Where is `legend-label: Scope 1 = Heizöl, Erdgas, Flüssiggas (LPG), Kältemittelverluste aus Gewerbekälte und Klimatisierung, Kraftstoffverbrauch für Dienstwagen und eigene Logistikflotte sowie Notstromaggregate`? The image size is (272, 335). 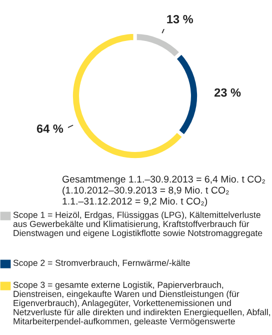 legend-label: Scope 1 = Heizöl, Erdgas, Flüssiggas (LPG), Kältemittelverluste aus Gewerbekälte und Klimatisierung, Kraftstoffverbrauch für Dienstwagen und eigene Logistikflotte sowie Notstromaggregate is located at coordinates (137, 225).